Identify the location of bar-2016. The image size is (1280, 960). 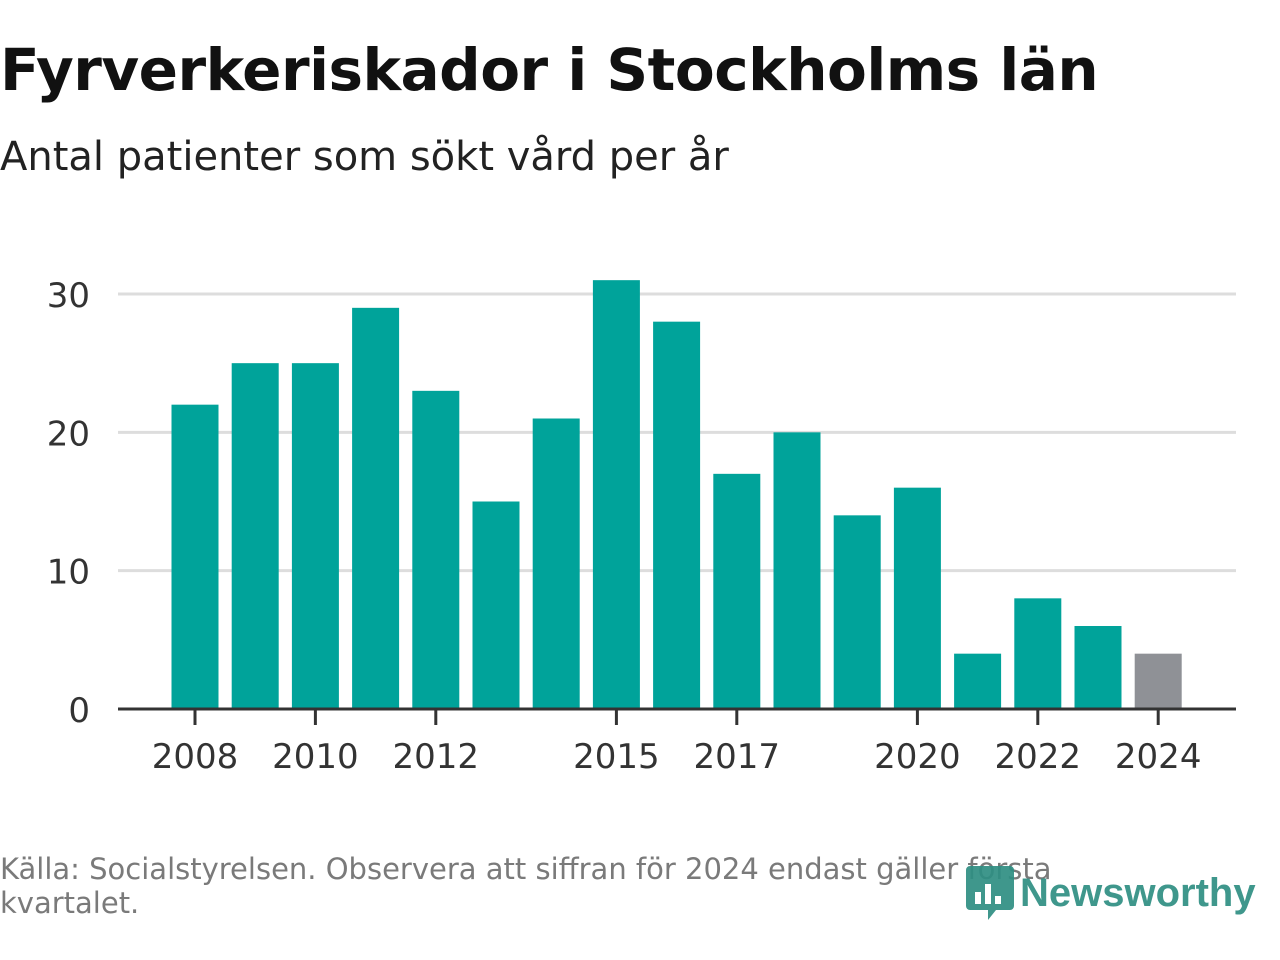
(677, 515).